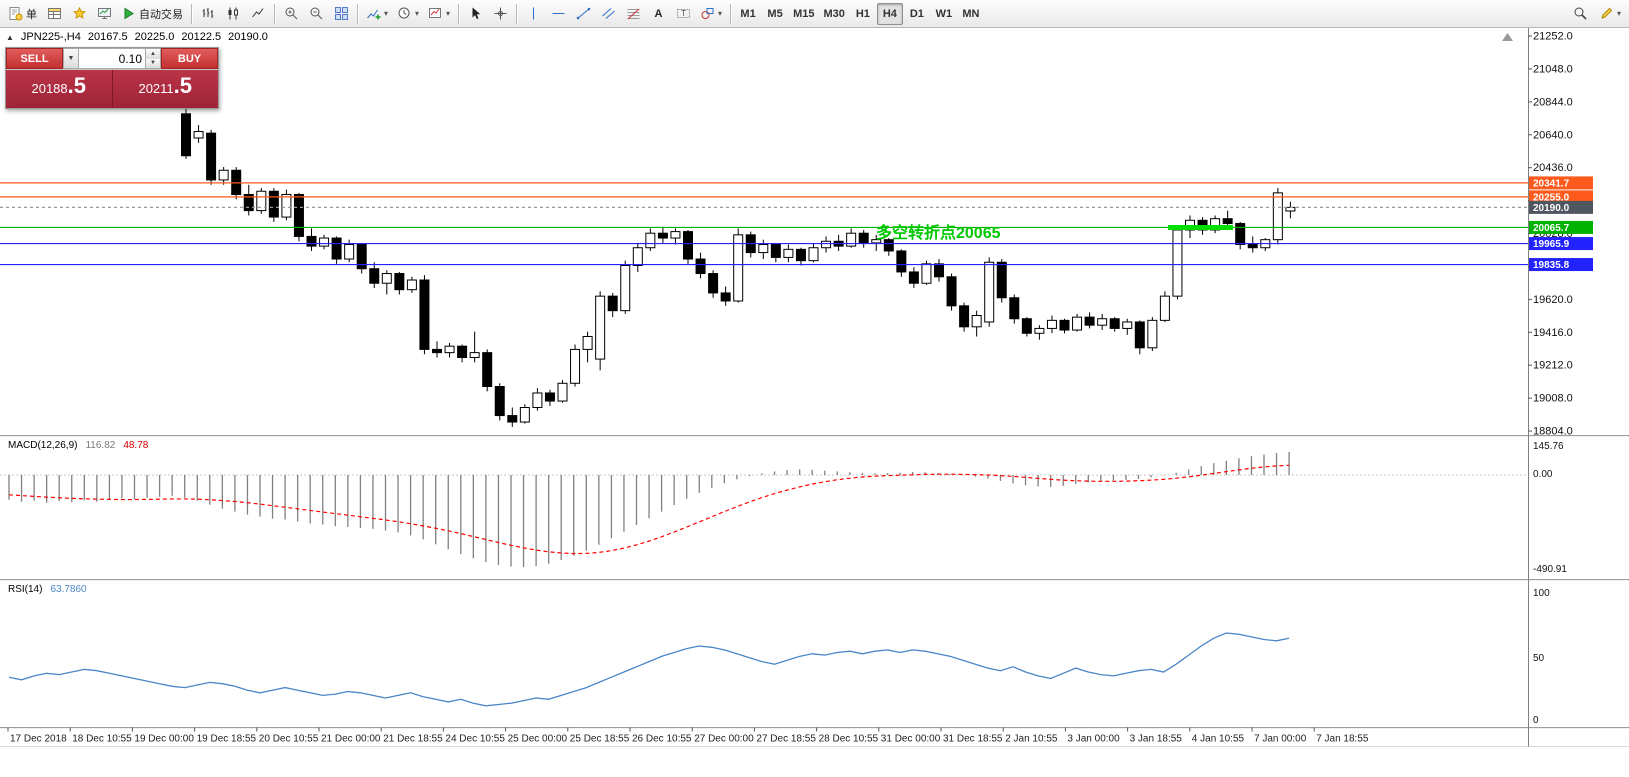 The image size is (1629, 777). Describe the element at coordinates (201, 37) in the screenshot. I see `low-value: 20122.5` at that location.